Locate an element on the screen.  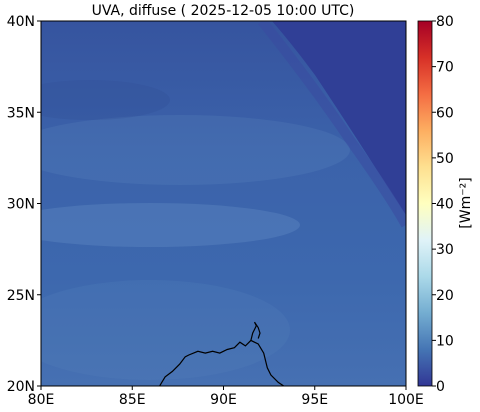
y-tick-label: 30N is located at coordinates (21, 205).